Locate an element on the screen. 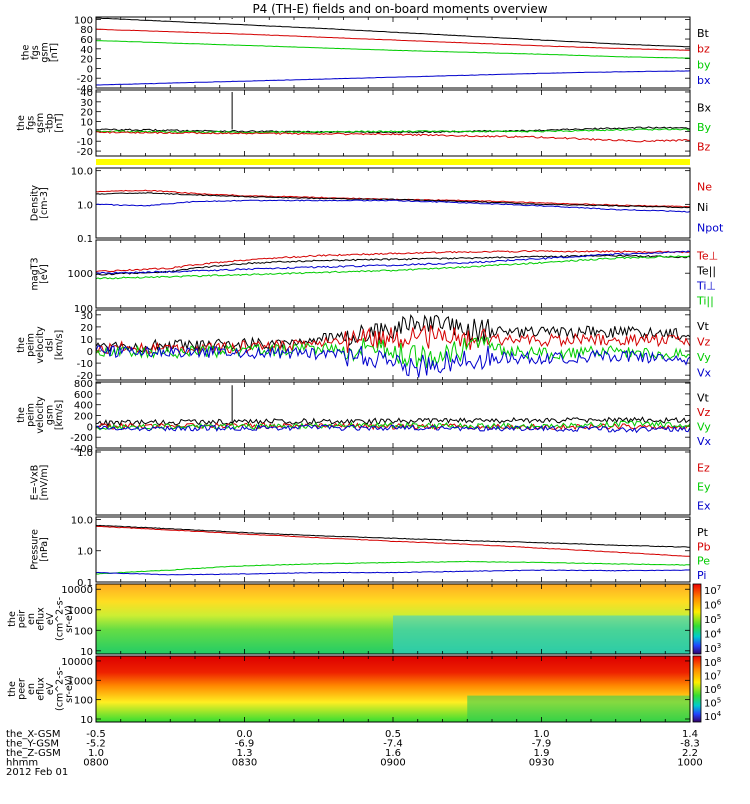 The image size is (750, 804). series-line-Pe is located at coordinates (393, 567).